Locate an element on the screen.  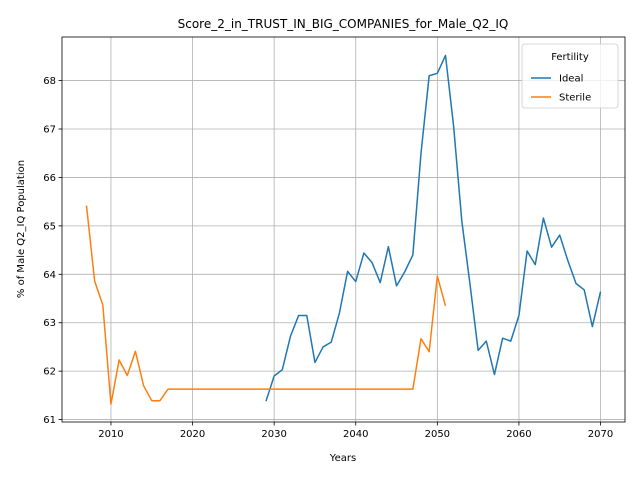
x-axis-label: Years is located at coordinates (342, 458).